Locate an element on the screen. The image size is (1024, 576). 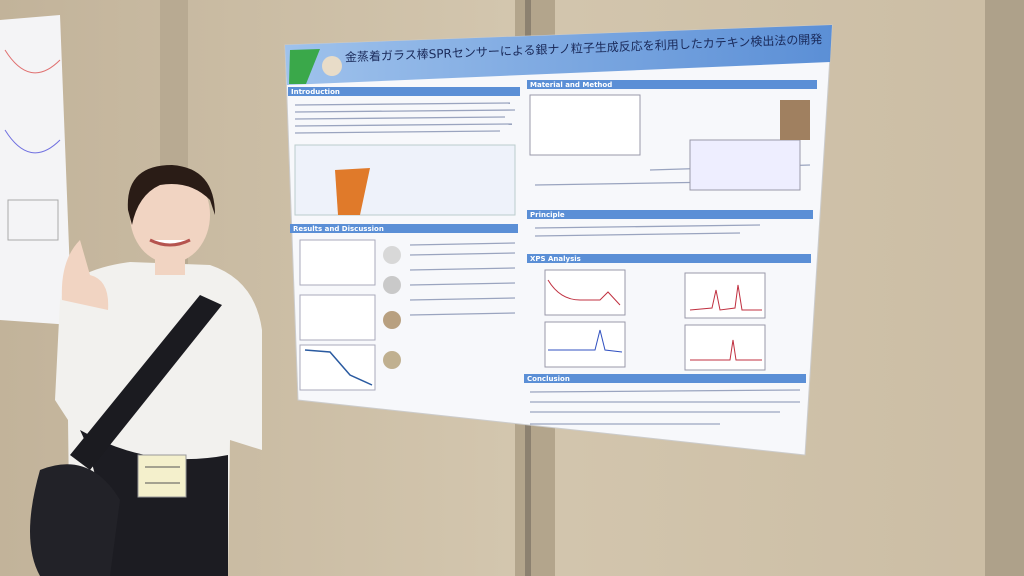
logo is located at coordinates (304, 66).